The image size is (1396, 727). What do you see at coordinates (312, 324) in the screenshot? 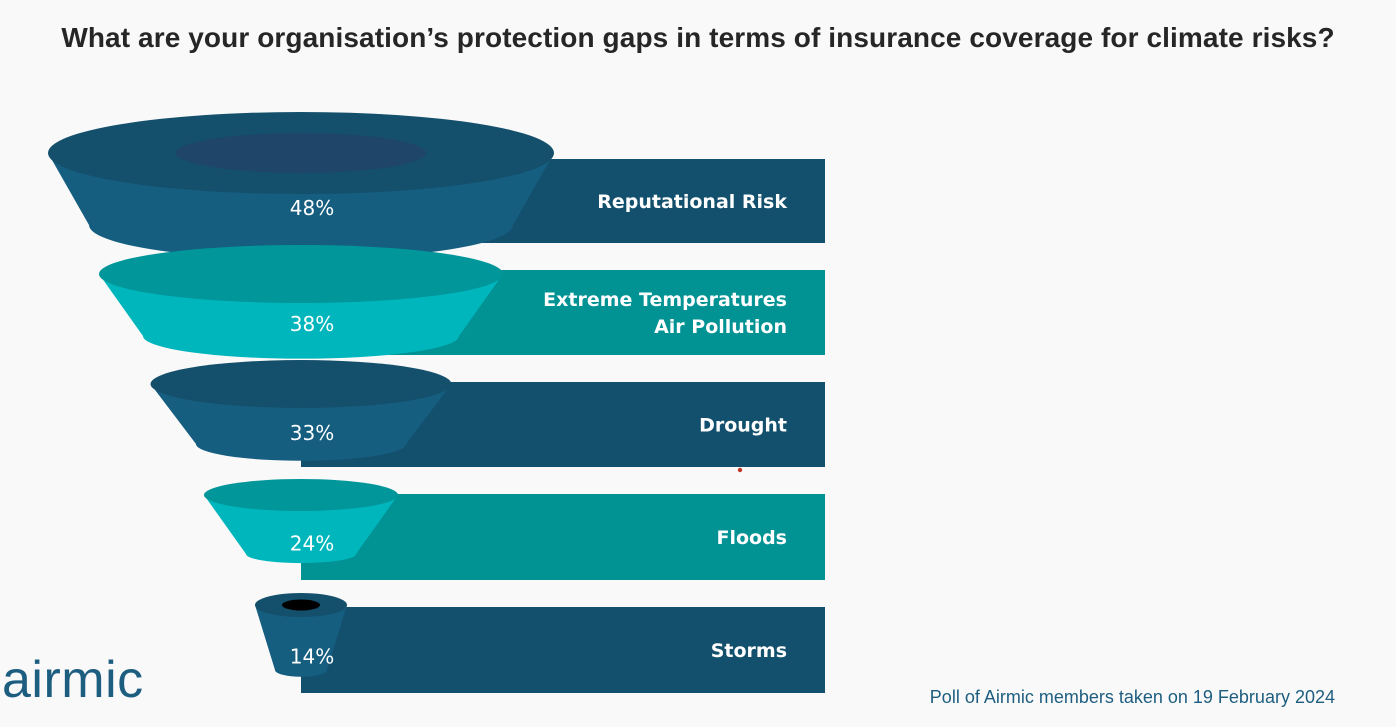
I see `value-label: 38%` at bounding box center [312, 324].